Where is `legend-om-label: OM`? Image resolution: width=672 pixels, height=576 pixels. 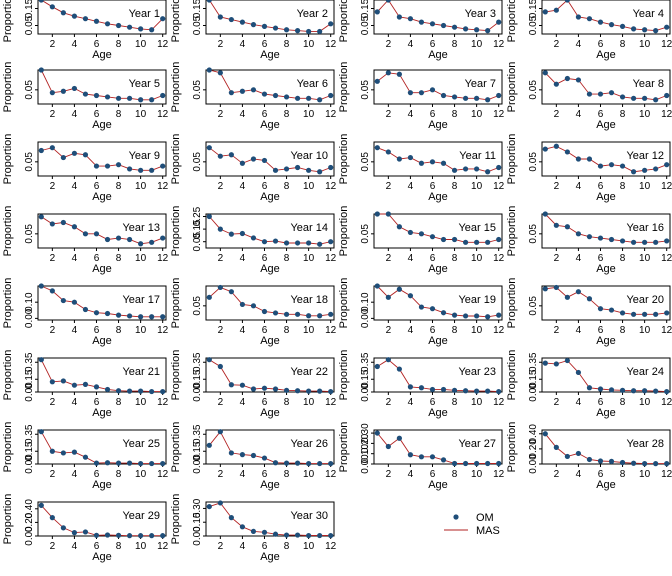 legend-om-label: OM is located at coordinates (485, 518).